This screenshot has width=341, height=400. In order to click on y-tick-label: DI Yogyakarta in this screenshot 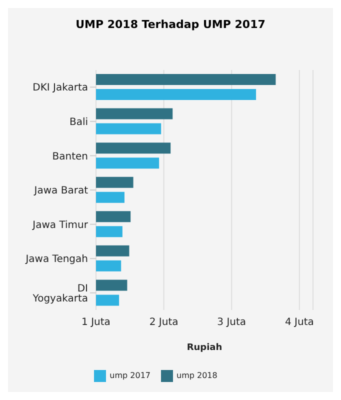, I will do `click(60, 293)`.